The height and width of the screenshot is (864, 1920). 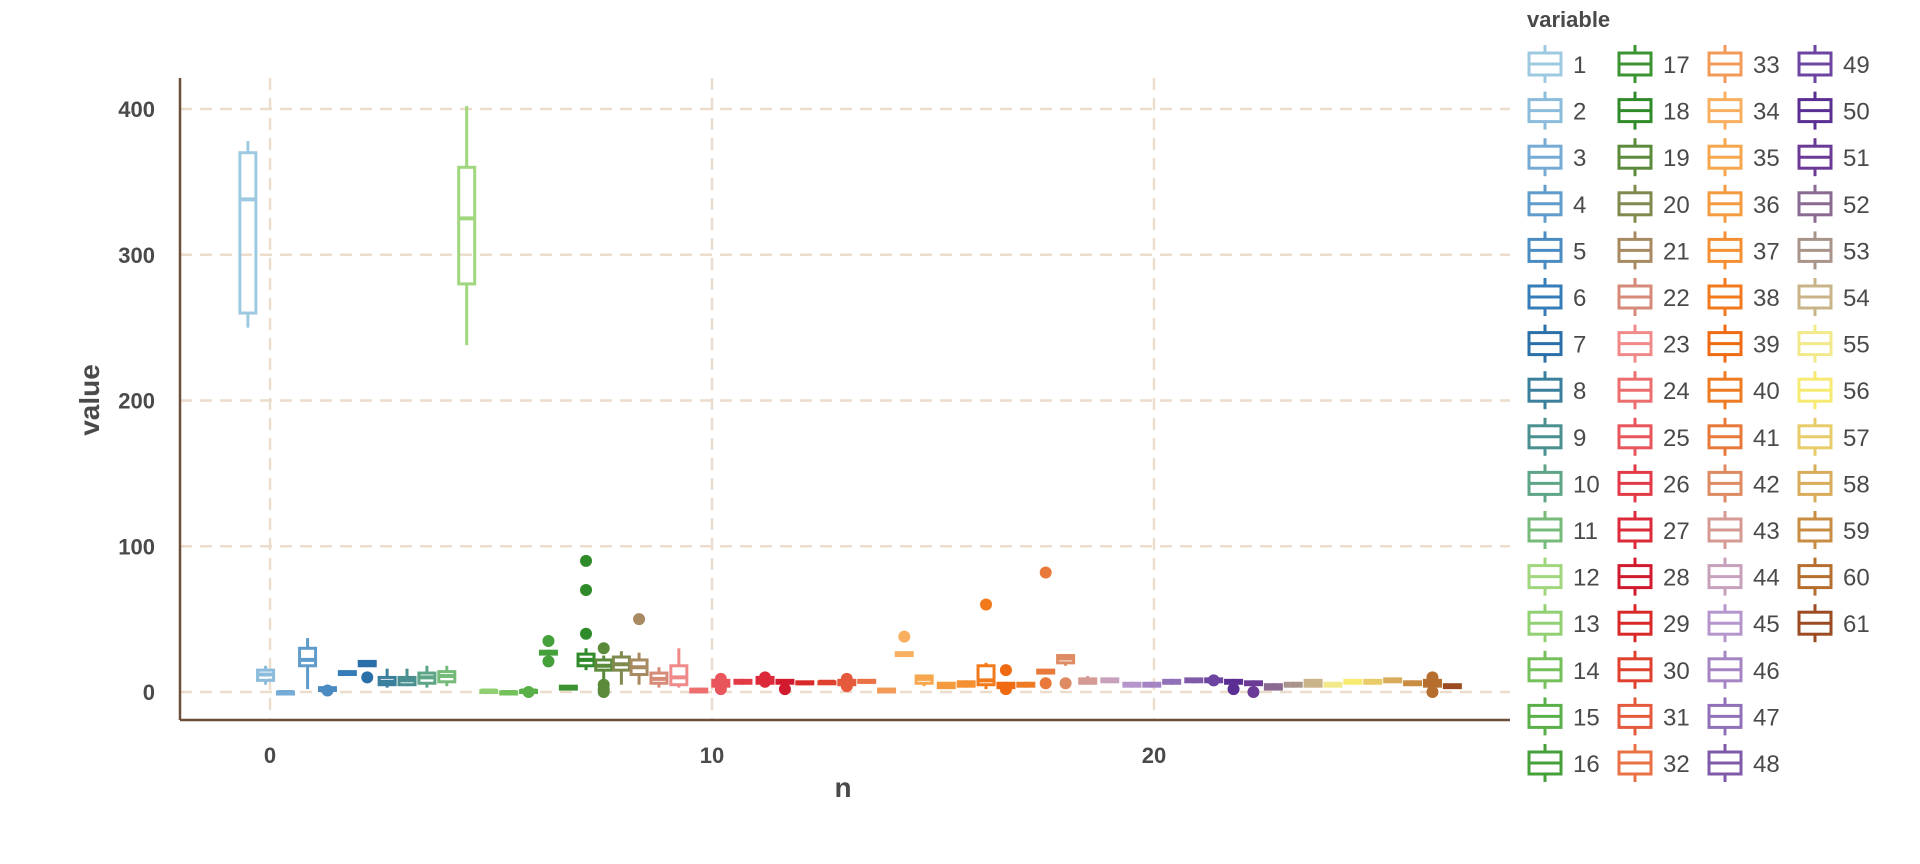 I want to click on legend-item-7: 7, so click(x=1556, y=343).